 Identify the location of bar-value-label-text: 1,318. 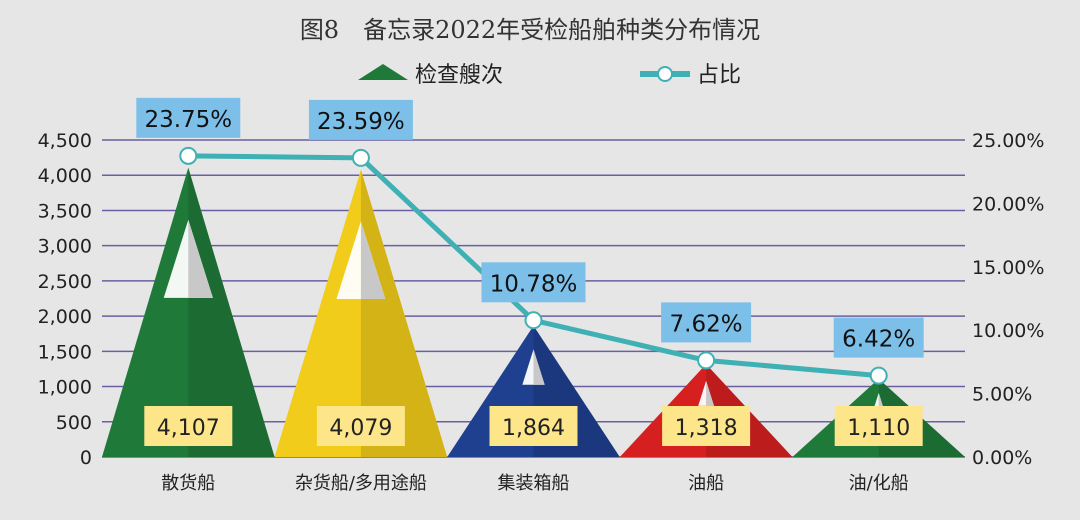
(706, 428).